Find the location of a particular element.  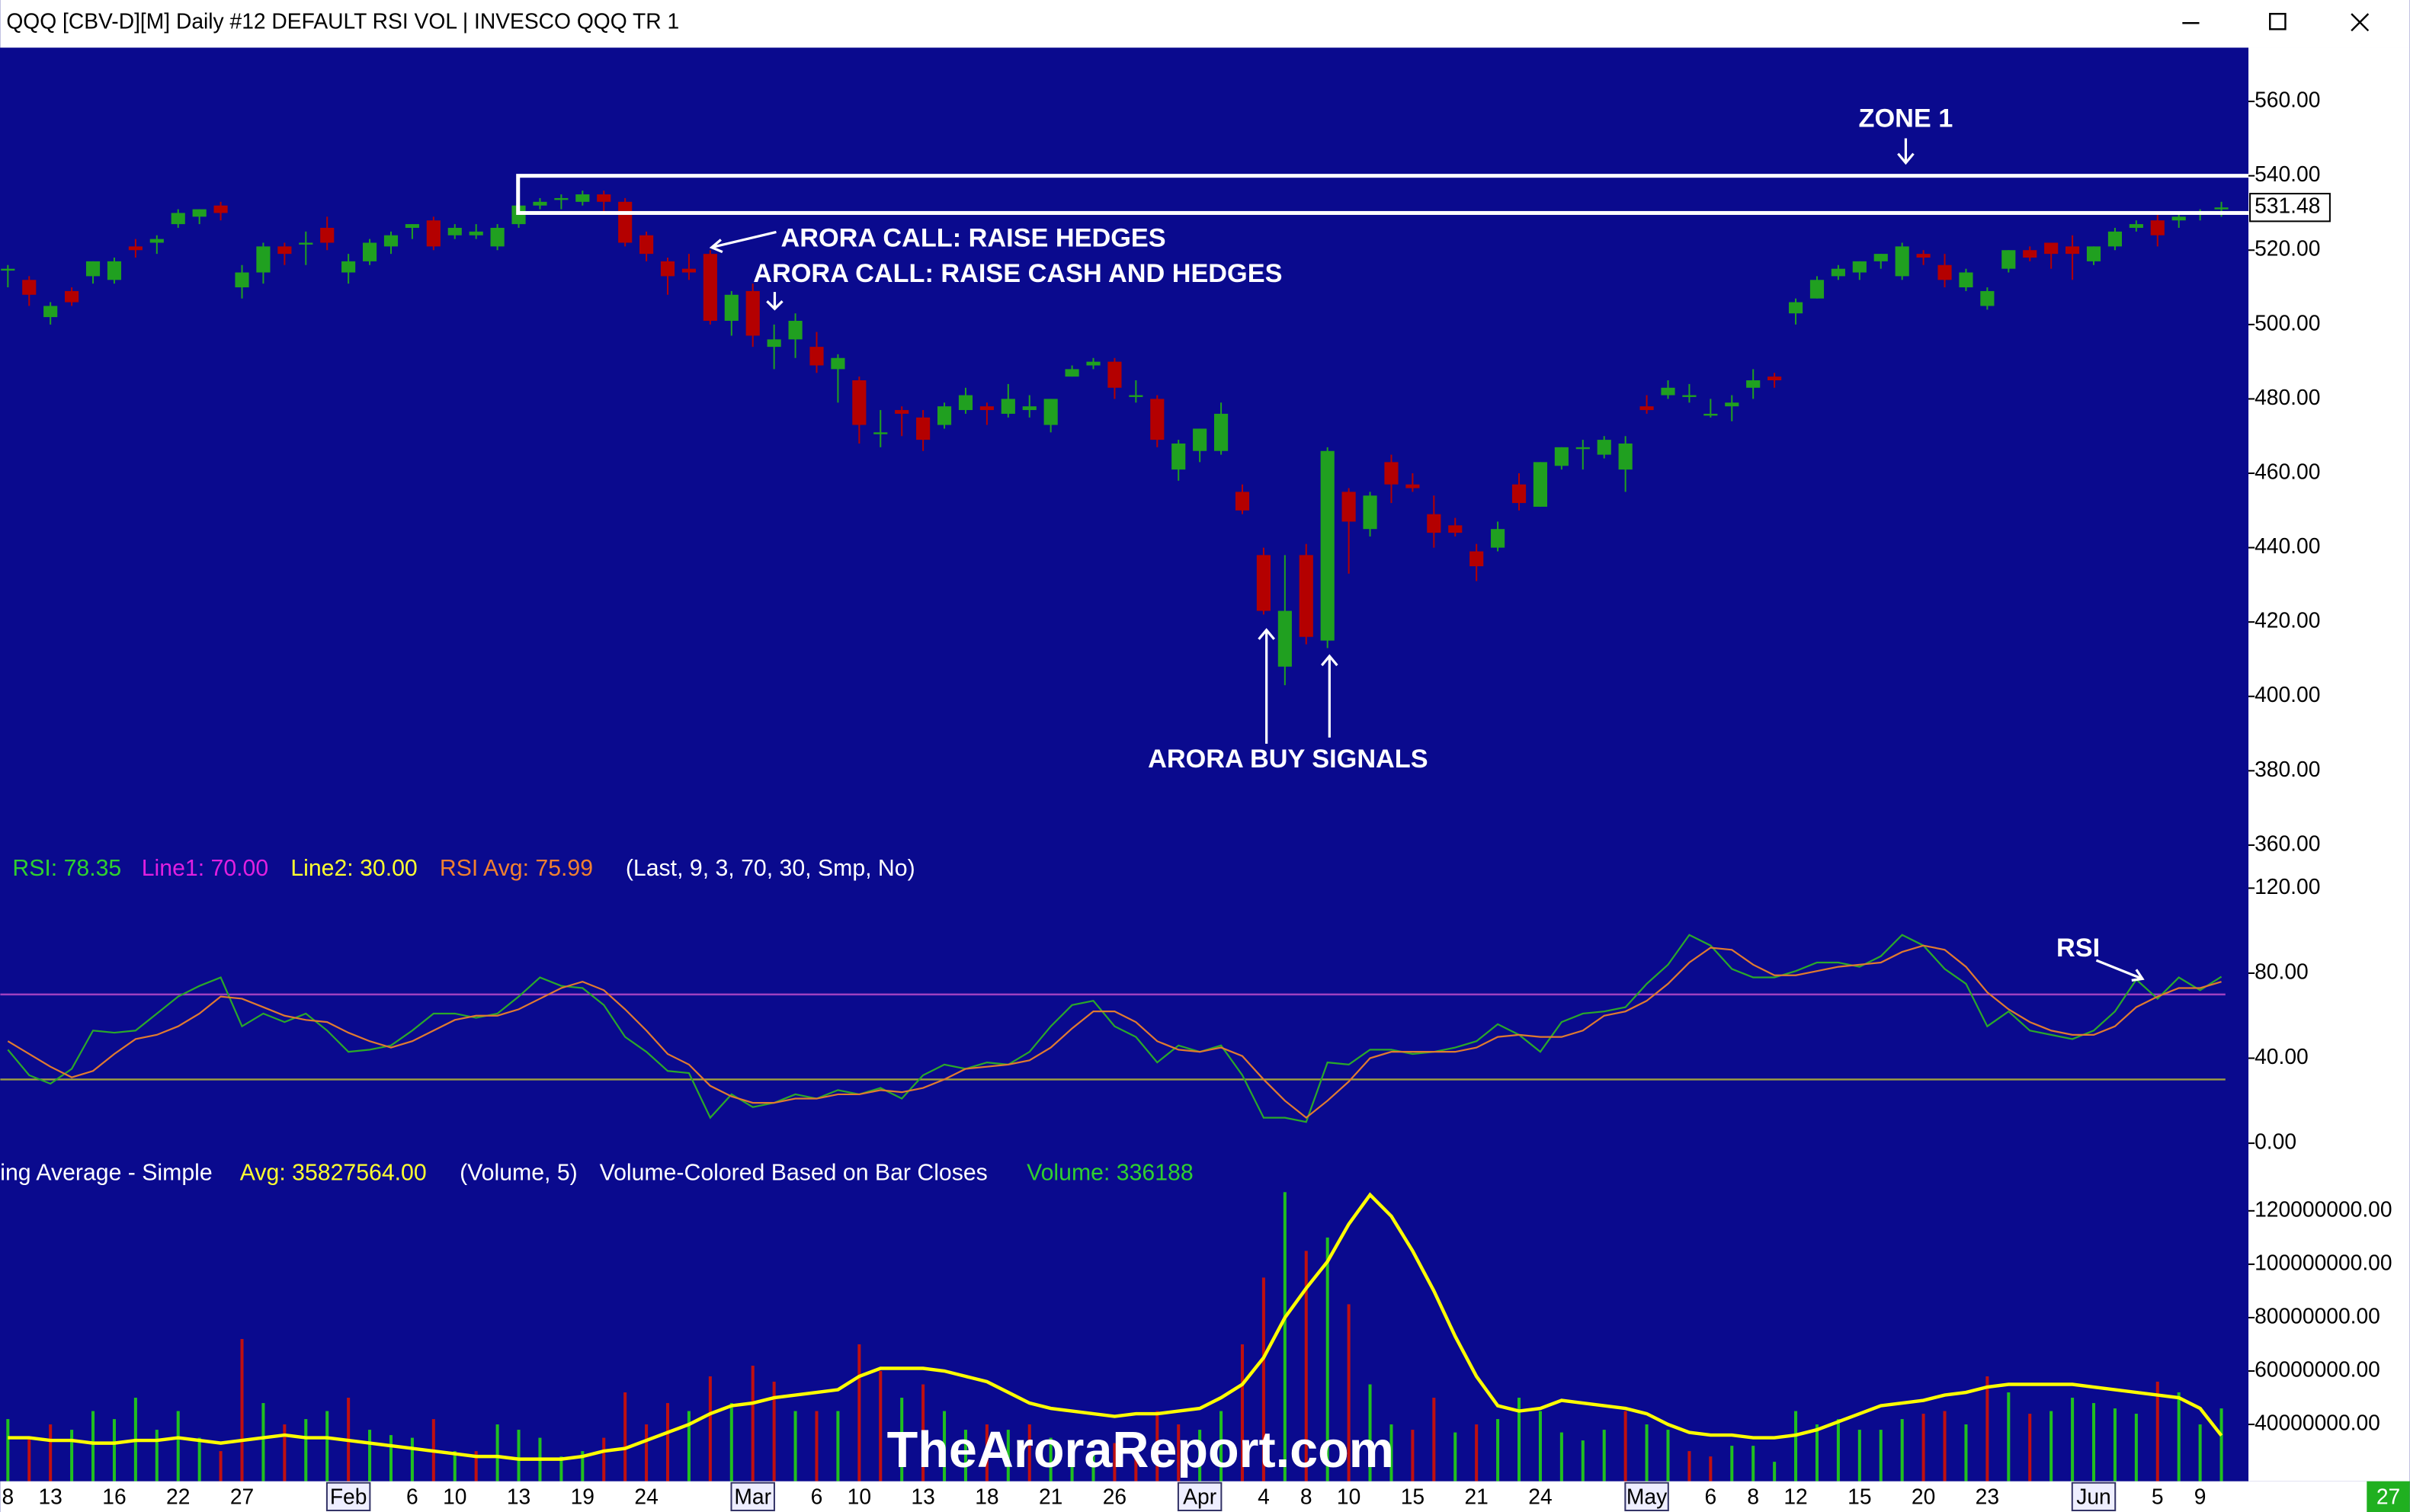

x-tick-label: 26 is located at coordinates (1115, 1496).